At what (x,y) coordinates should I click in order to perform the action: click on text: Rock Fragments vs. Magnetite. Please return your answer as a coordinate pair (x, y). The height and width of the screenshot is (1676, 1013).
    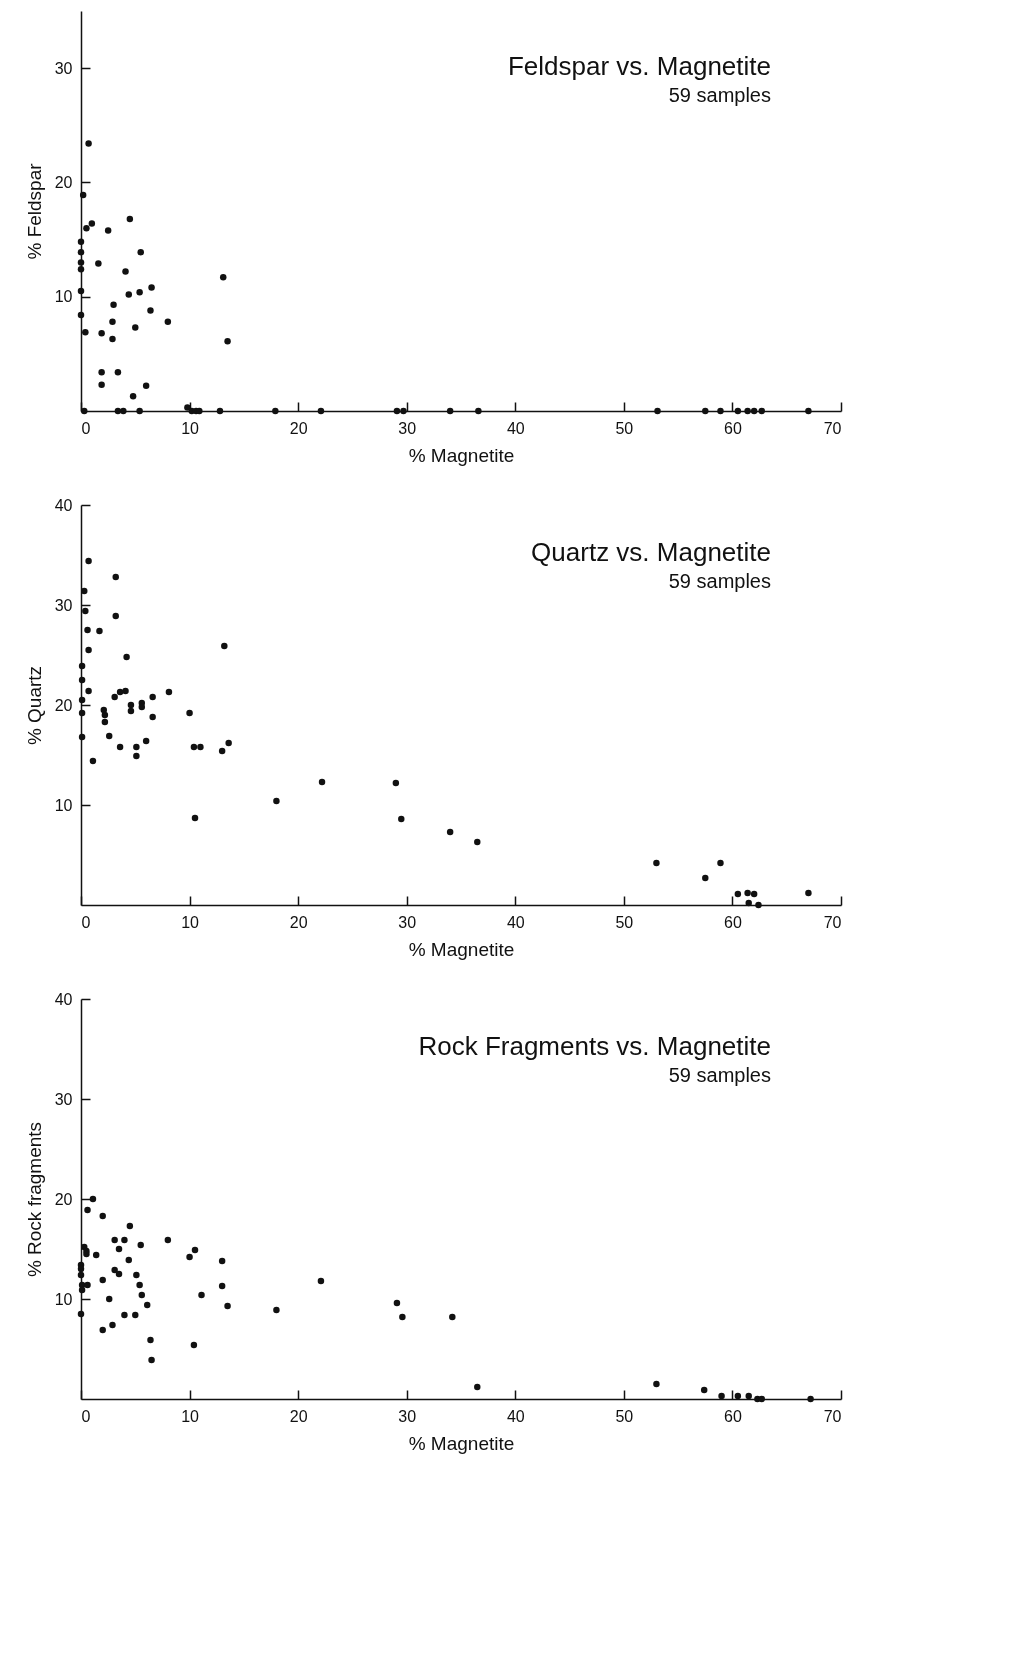
    Looking at the image, I should click on (594, 1046).